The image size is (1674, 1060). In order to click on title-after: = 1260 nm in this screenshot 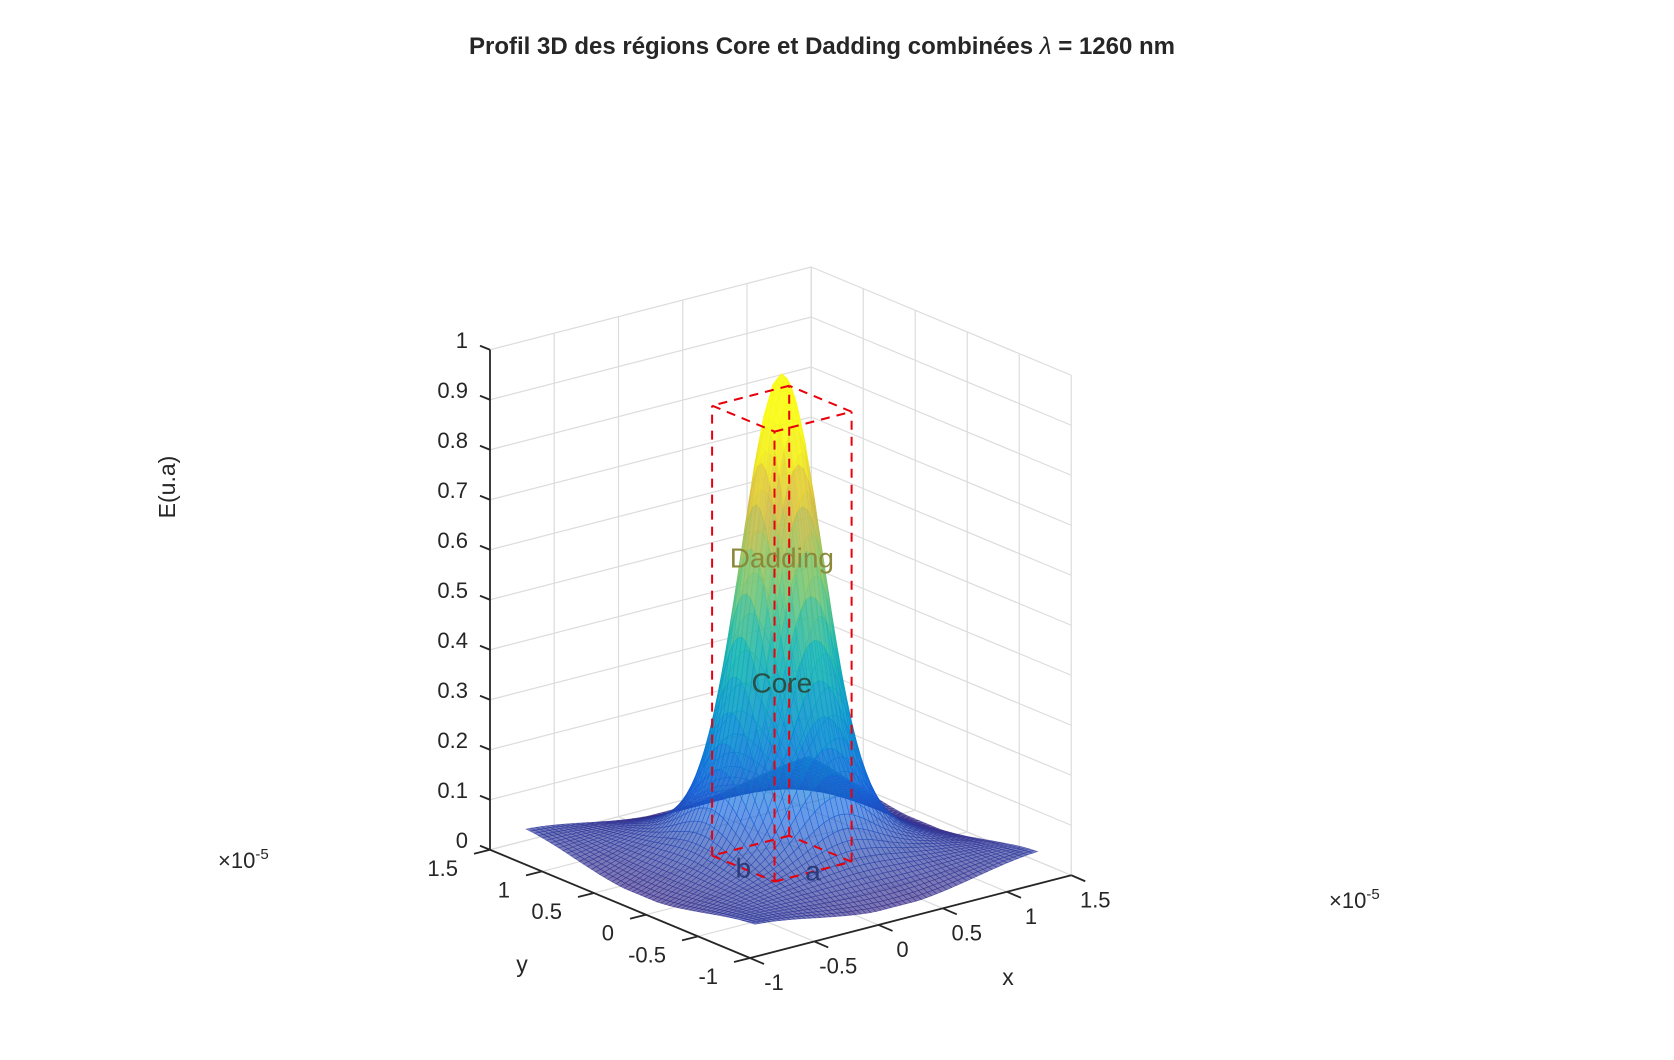, I will do `click(1113, 46)`.